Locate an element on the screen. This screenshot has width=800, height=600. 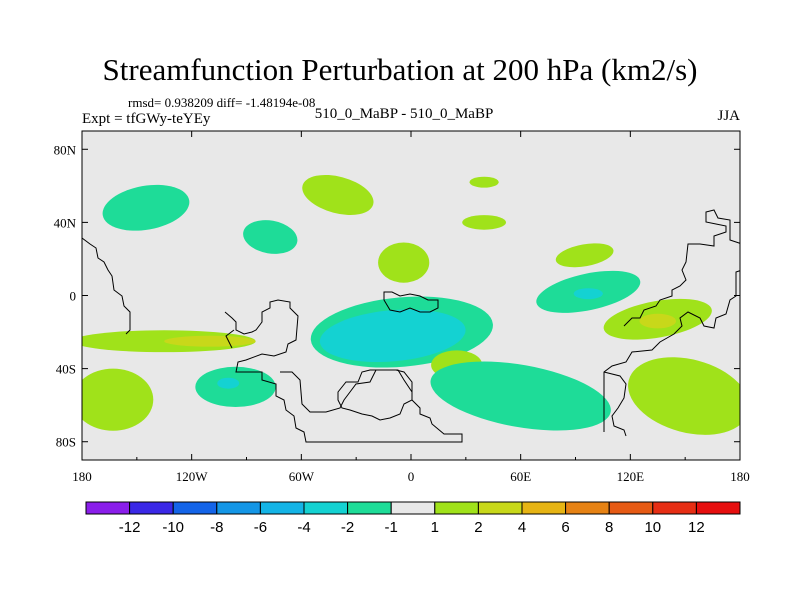
coastline-australia is located at coordinates (671, 320).